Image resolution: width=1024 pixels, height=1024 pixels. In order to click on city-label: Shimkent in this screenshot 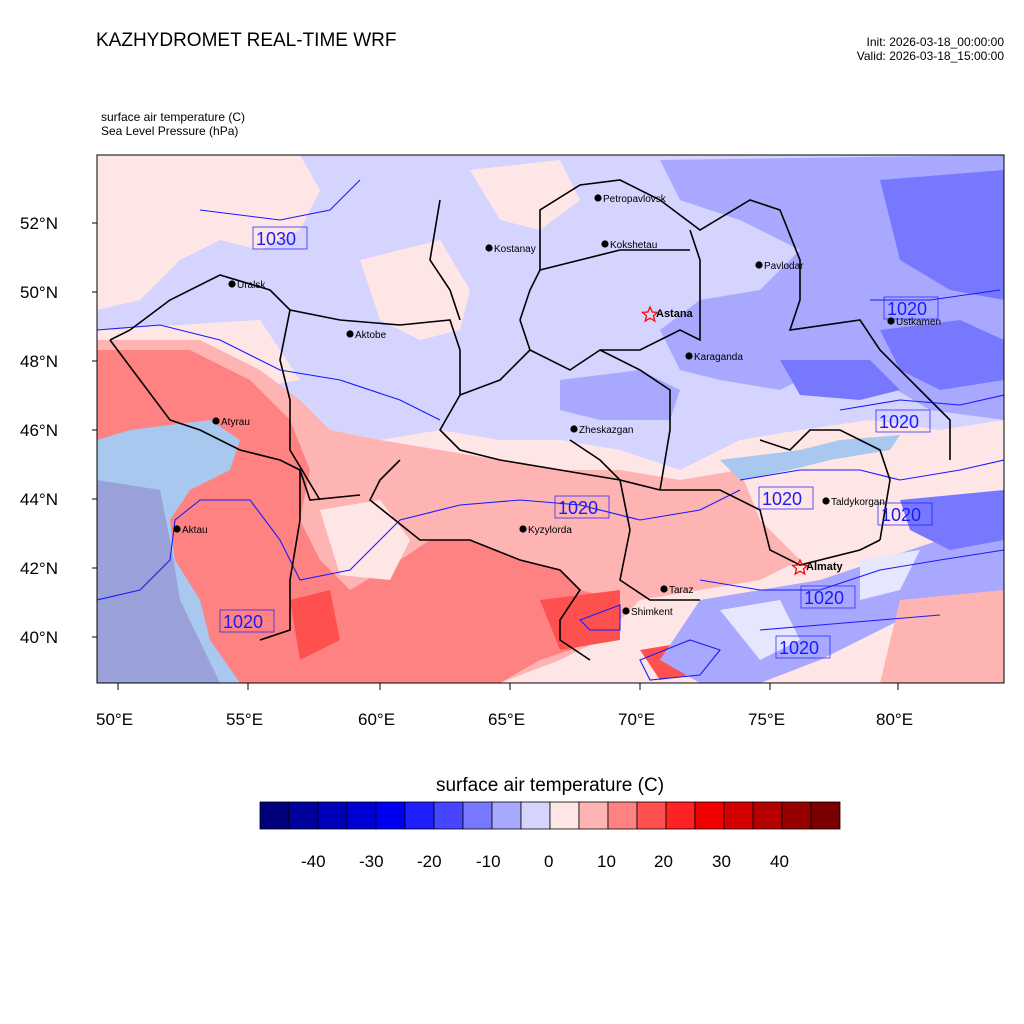, I will do `click(652, 612)`.